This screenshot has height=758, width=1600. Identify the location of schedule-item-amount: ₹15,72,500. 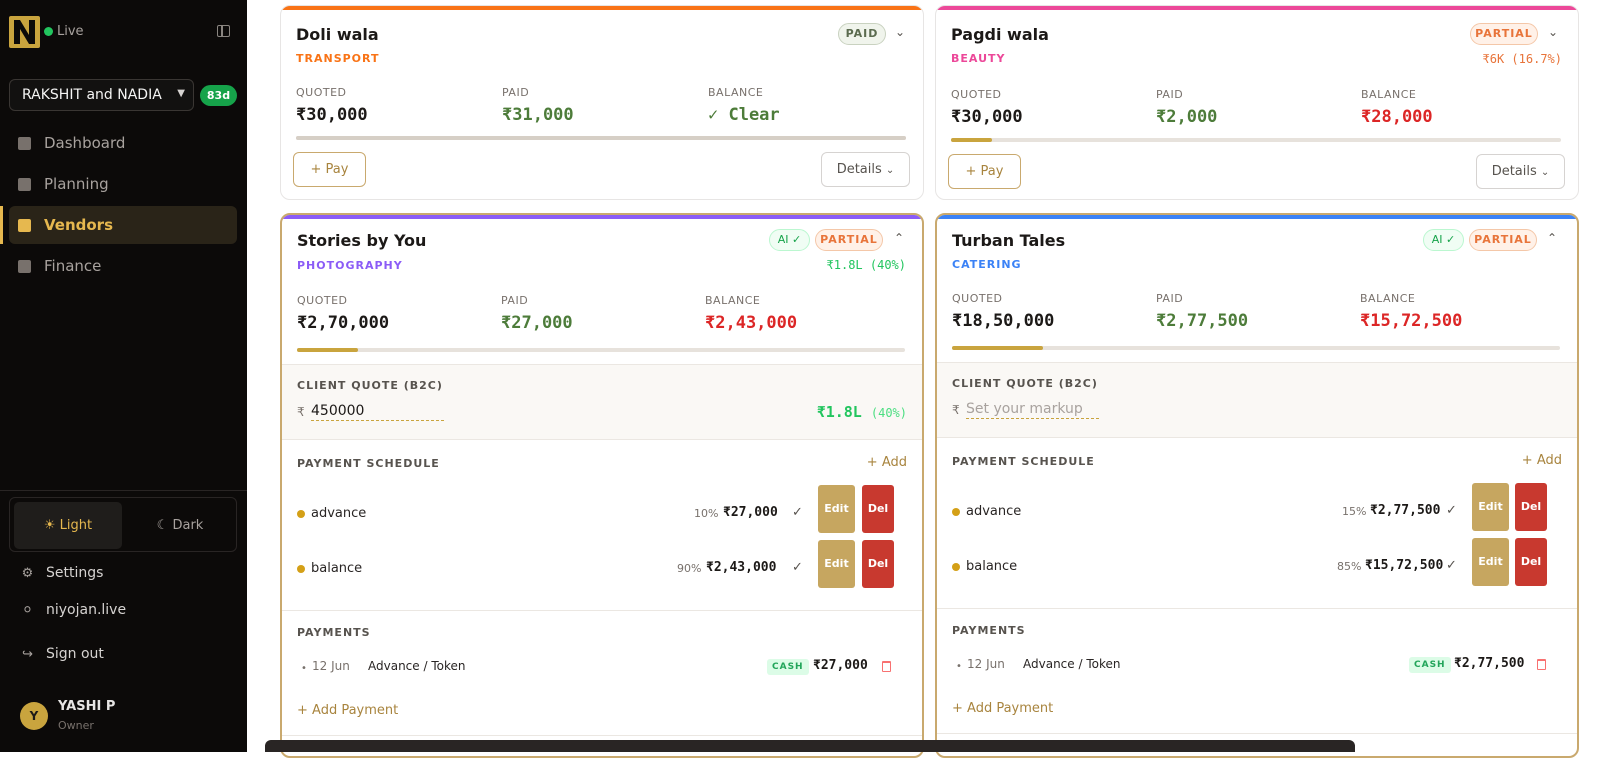
(1404, 565).